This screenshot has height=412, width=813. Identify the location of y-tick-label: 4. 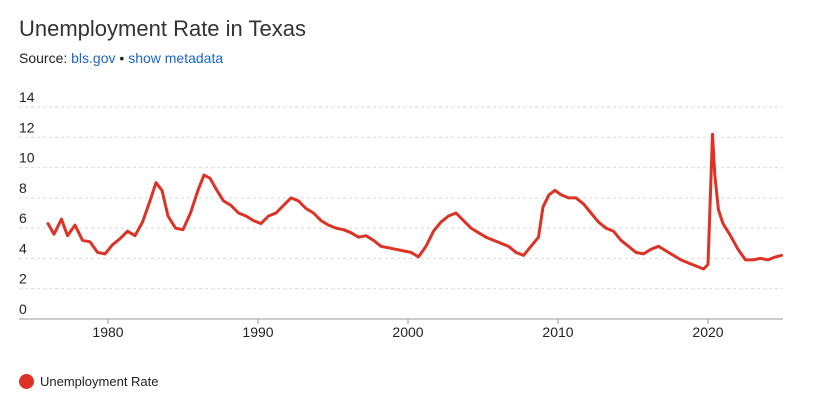
(23, 248).